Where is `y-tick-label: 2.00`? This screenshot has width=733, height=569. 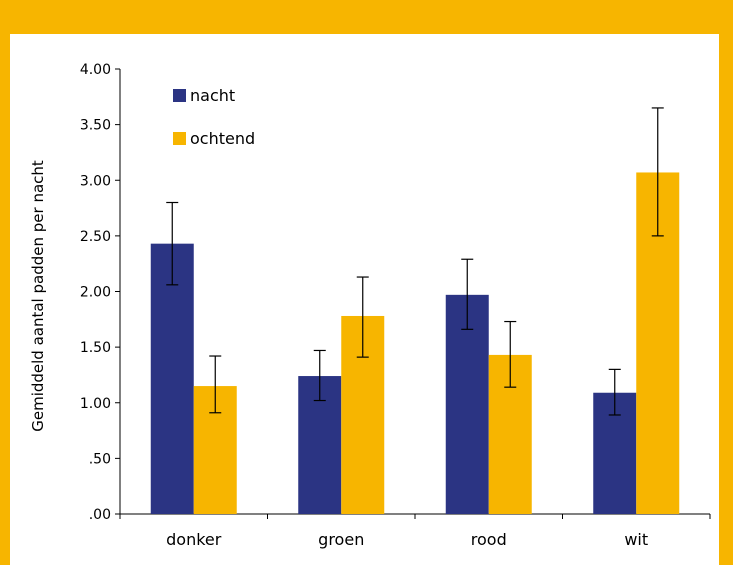
y-tick-label: 2.00 is located at coordinates (95, 293).